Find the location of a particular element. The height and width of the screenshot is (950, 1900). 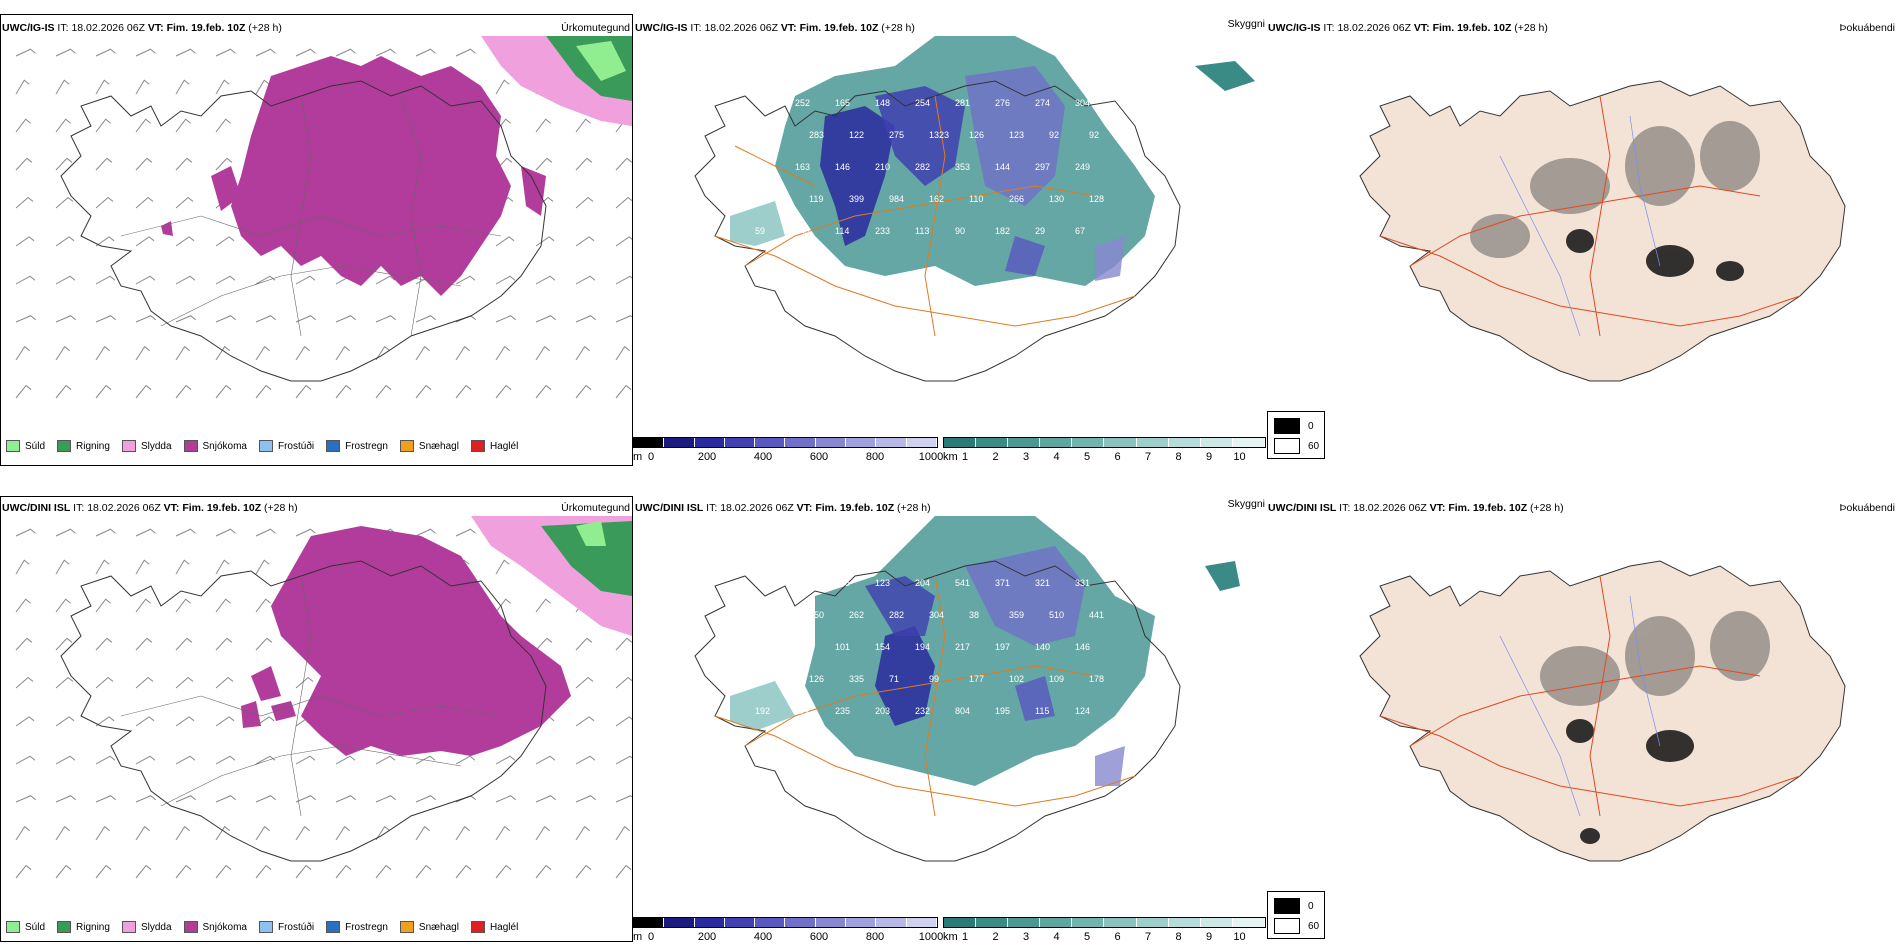

colorbar-tick: 0 is located at coordinates (651, 937).